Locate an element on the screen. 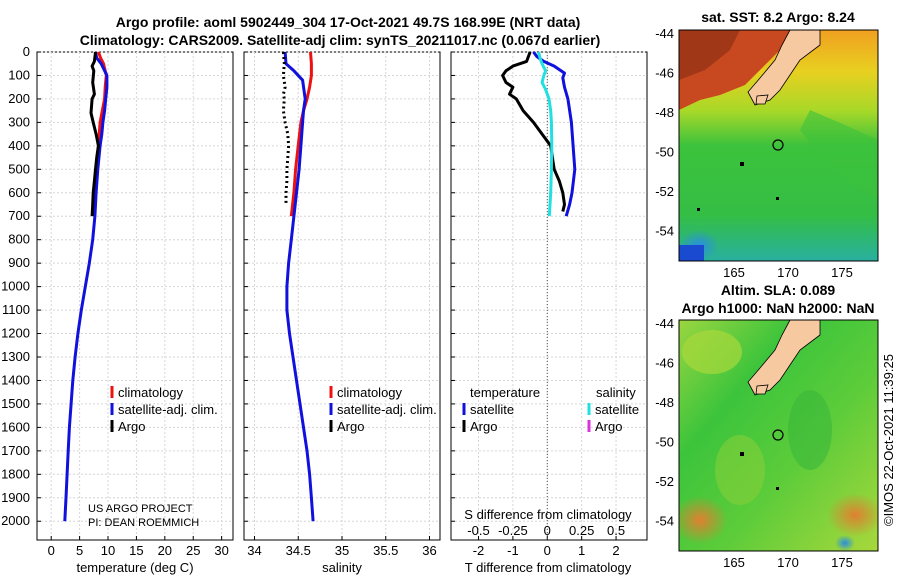  legend-sal-satellite: satellite is located at coordinates (617, 409).